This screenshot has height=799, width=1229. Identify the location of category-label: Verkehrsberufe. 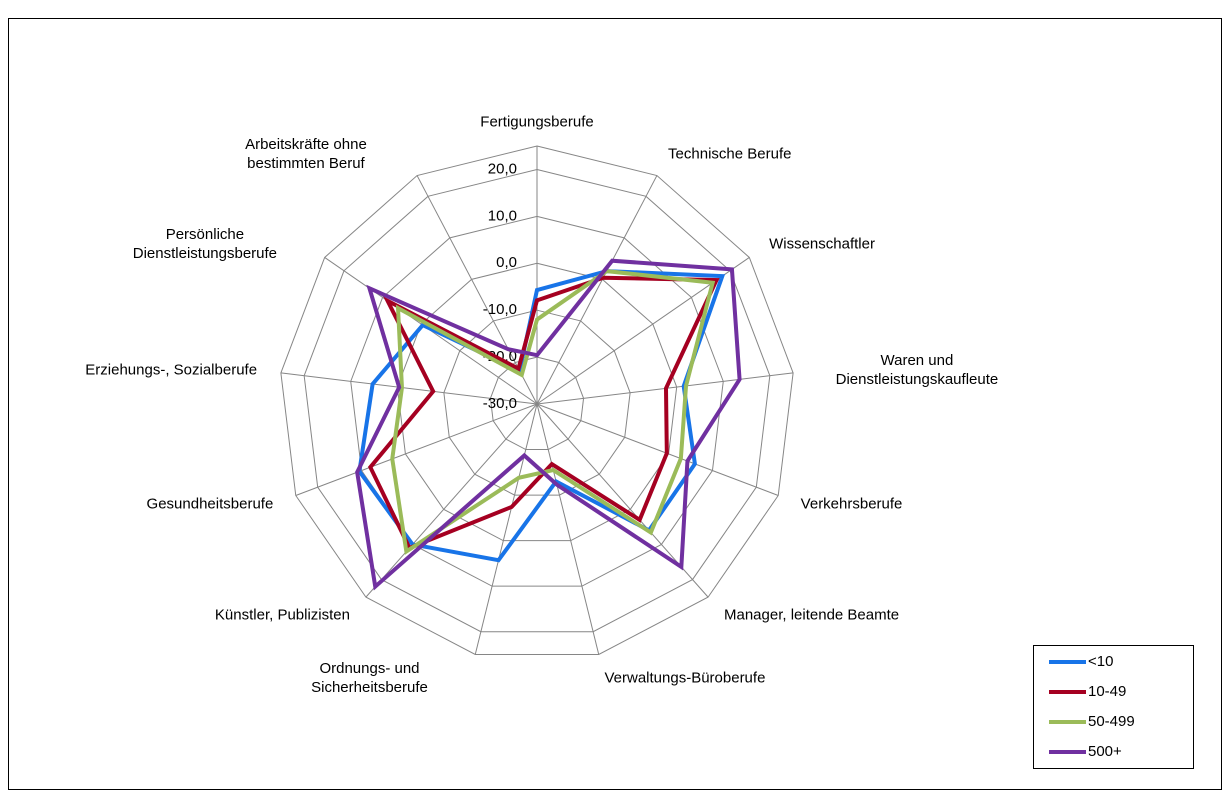
(851, 504).